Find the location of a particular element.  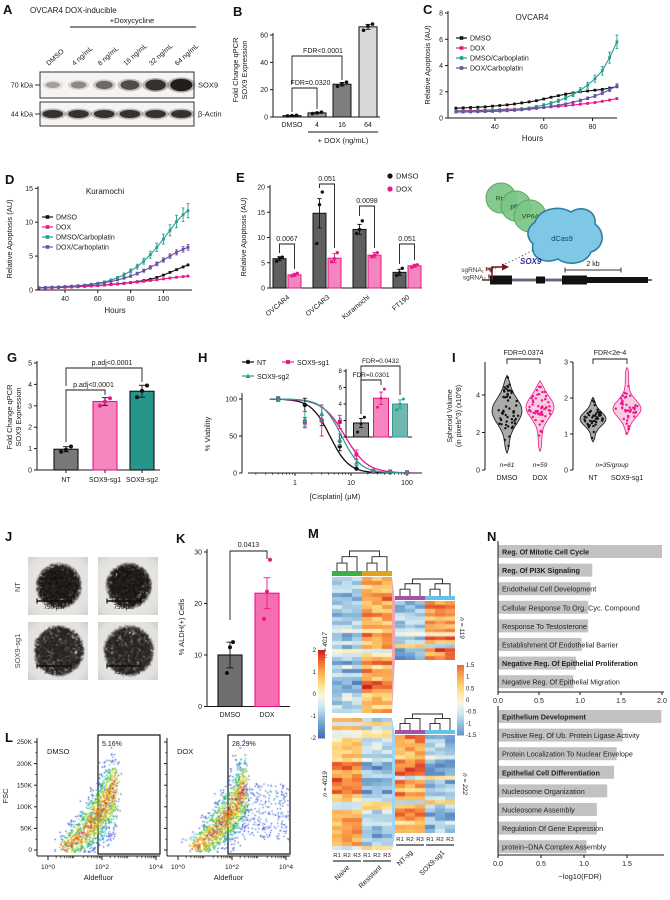

svg-text: + DOX (ng/mL) is located at coordinates (343, 140).